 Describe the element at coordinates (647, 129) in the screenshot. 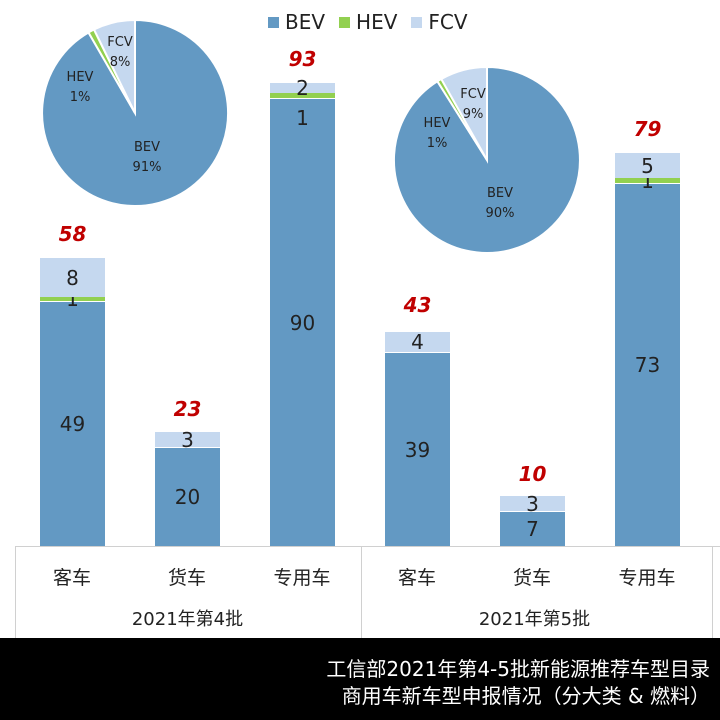

I see `bar-total: 79` at that location.